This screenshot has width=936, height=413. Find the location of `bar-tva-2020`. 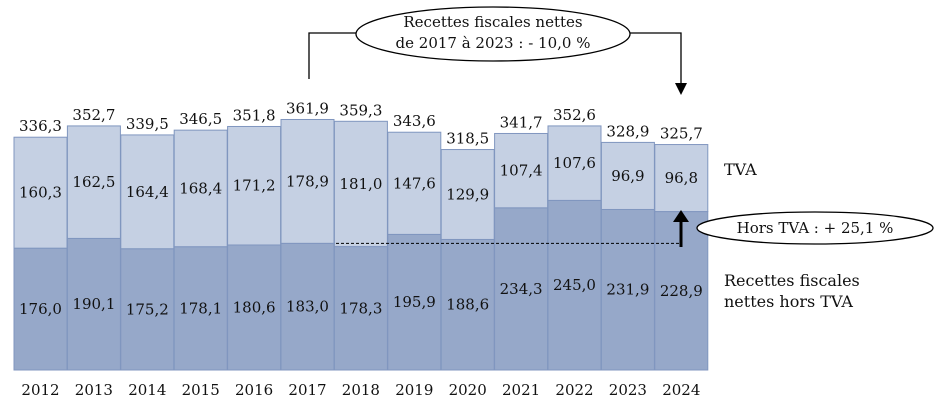

bar-tva-2020 is located at coordinates (467, 194).